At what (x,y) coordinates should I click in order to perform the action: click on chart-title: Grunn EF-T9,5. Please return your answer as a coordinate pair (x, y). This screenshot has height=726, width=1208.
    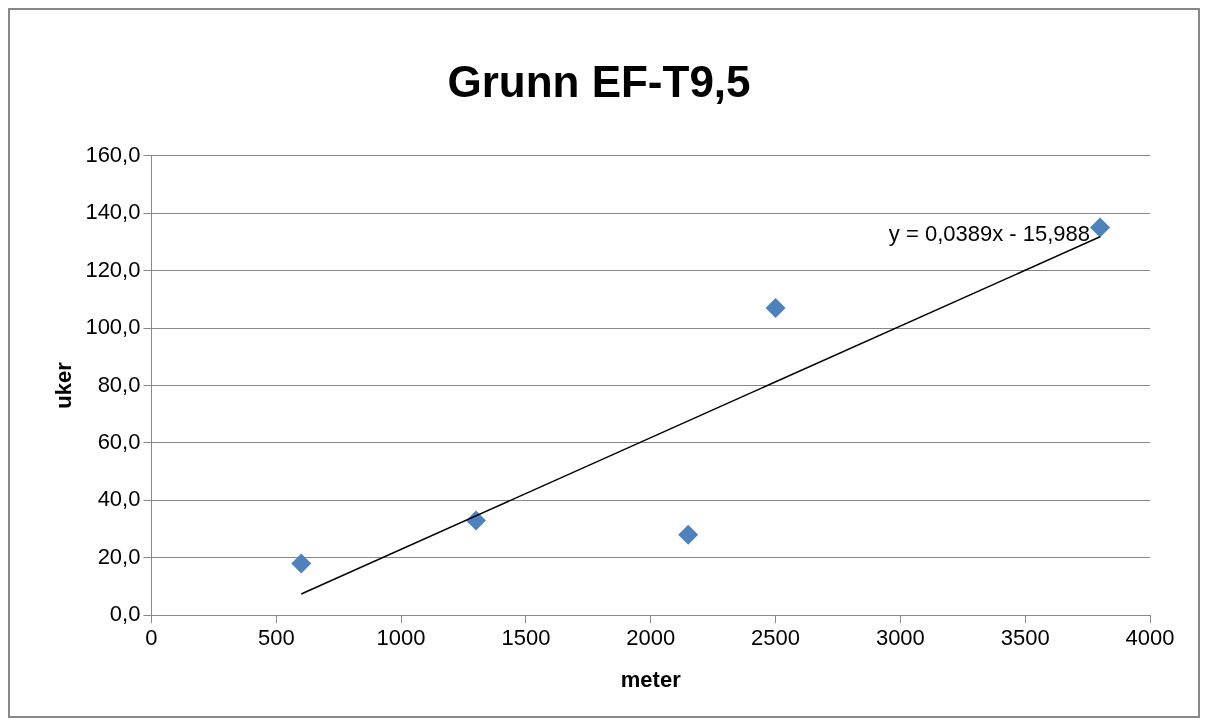
    Looking at the image, I should click on (599, 81).